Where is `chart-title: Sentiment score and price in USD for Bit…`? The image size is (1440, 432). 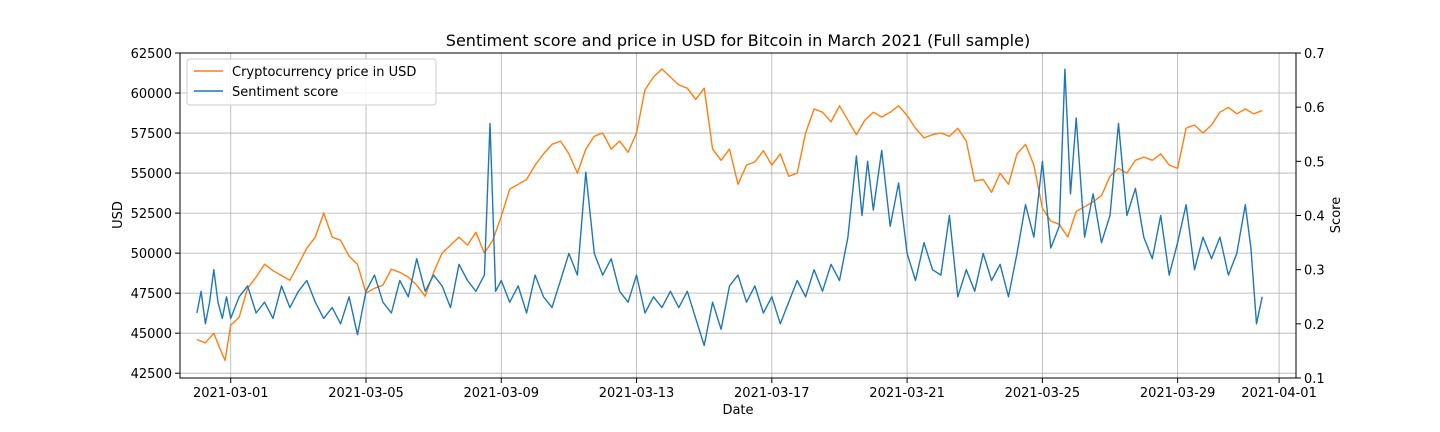 chart-title: Sentiment score and price in USD for Bit… is located at coordinates (738, 40).